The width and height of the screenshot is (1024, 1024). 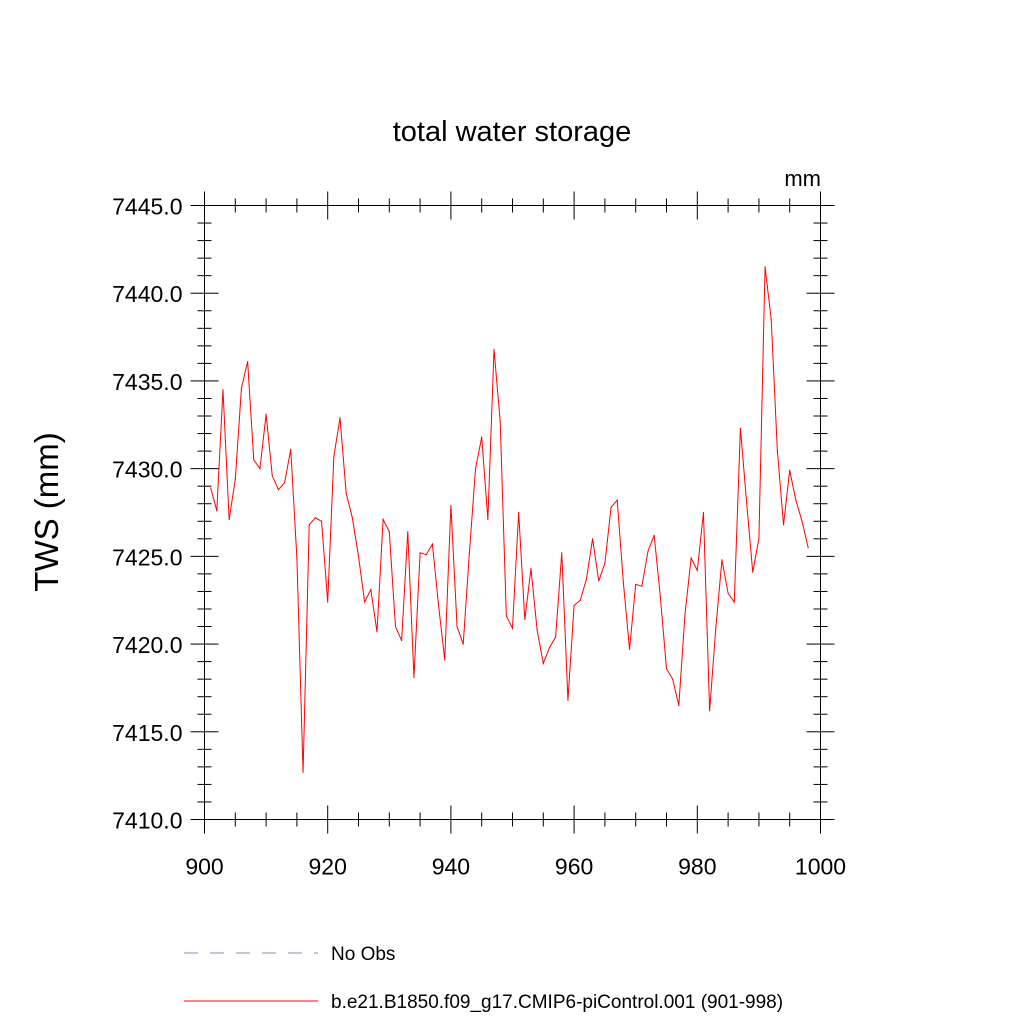 What do you see at coordinates (574, 867) in the screenshot?
I see `x-tick-label: 960` at bounding box center [574, 867].